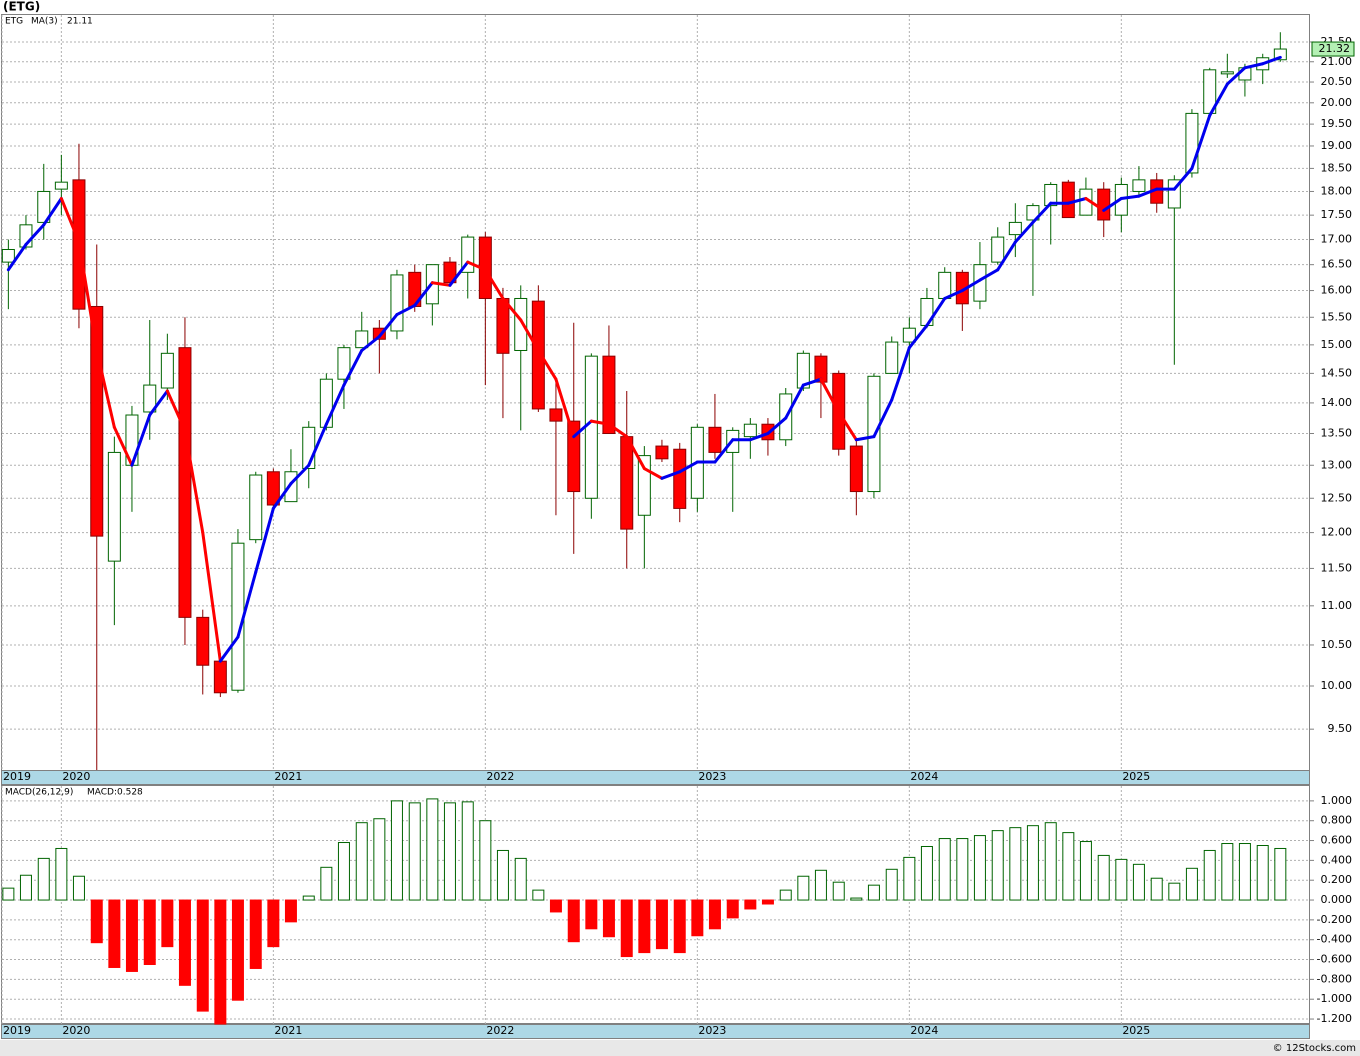 This screenshot has width=1360, height=1056. I want to click on y-tick-label: 12.50, so click(1337, 497).